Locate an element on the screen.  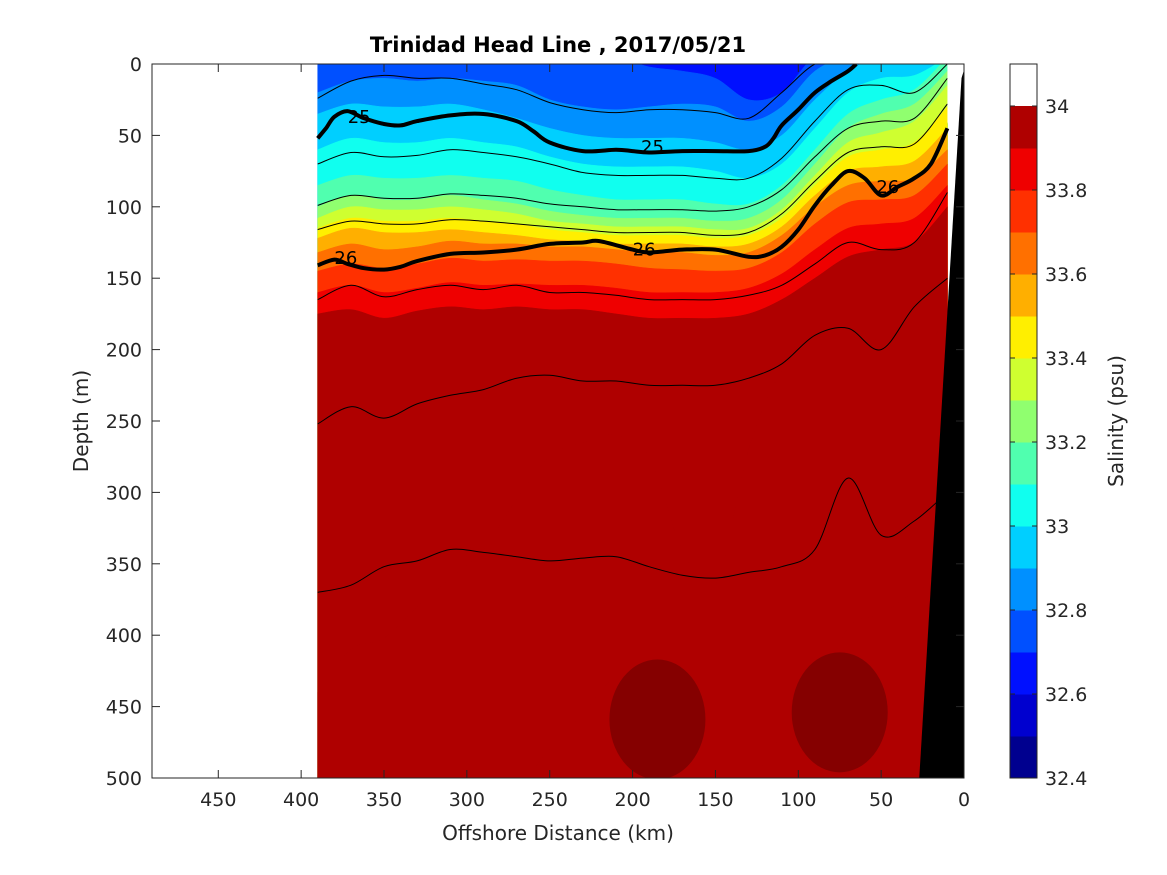
colorbar-frame is located at coordinates (1023, 421).